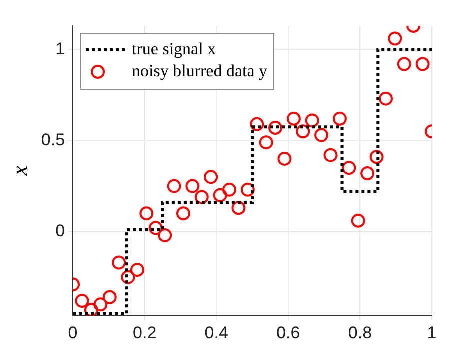 The width and height of the screenshot is (474, 355). I want to click on legend-label: noisy blurred data y, so click(200, 70).